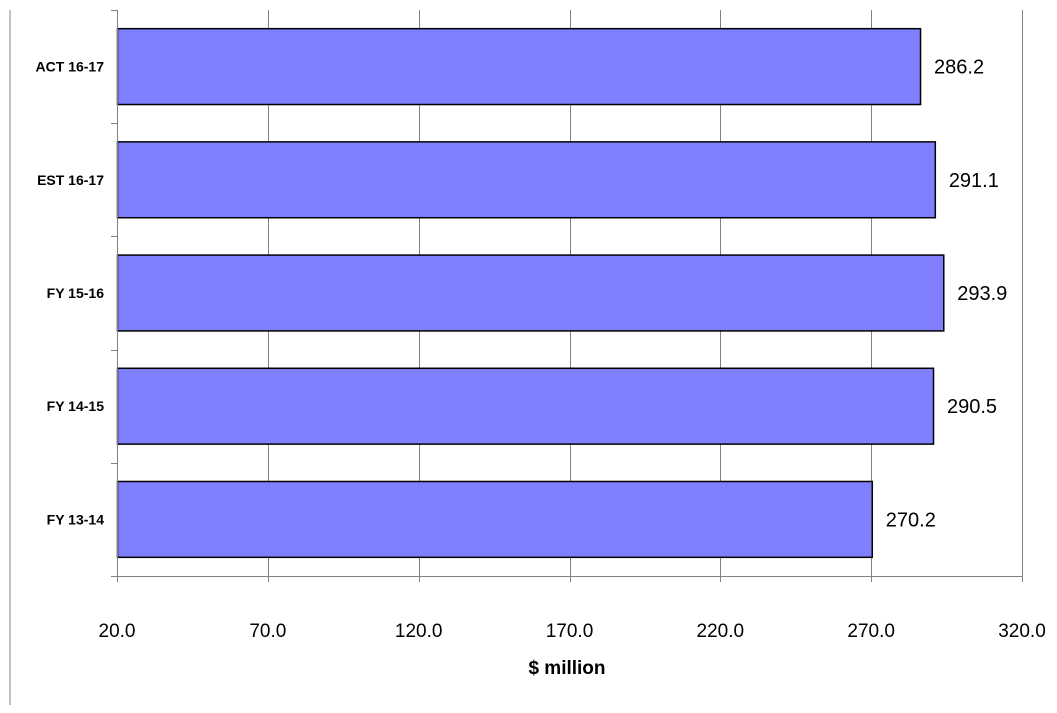 This screenshot has width=1057, height=713. What do you see at coordinates (721, 631) in the screenshot?
I see `x-tick-label: 220.0` at bounding box center [721, 631].